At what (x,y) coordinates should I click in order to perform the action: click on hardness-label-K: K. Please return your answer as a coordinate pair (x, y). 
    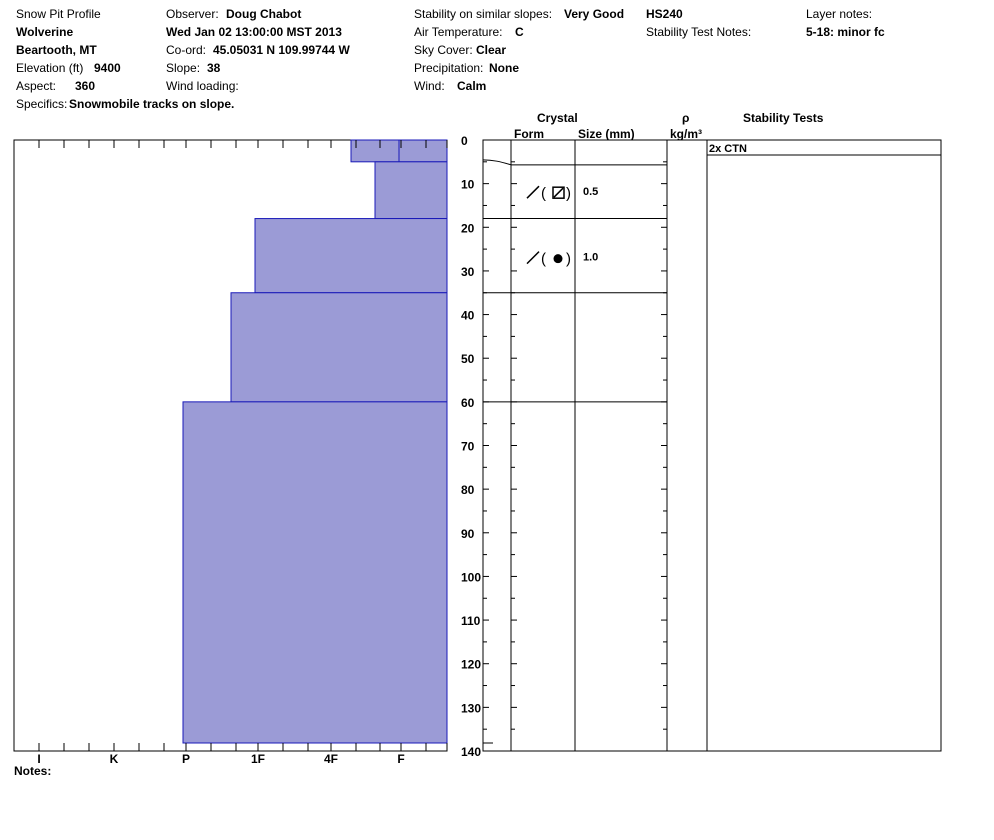
    Looking at the image, I should click on (114, 759).